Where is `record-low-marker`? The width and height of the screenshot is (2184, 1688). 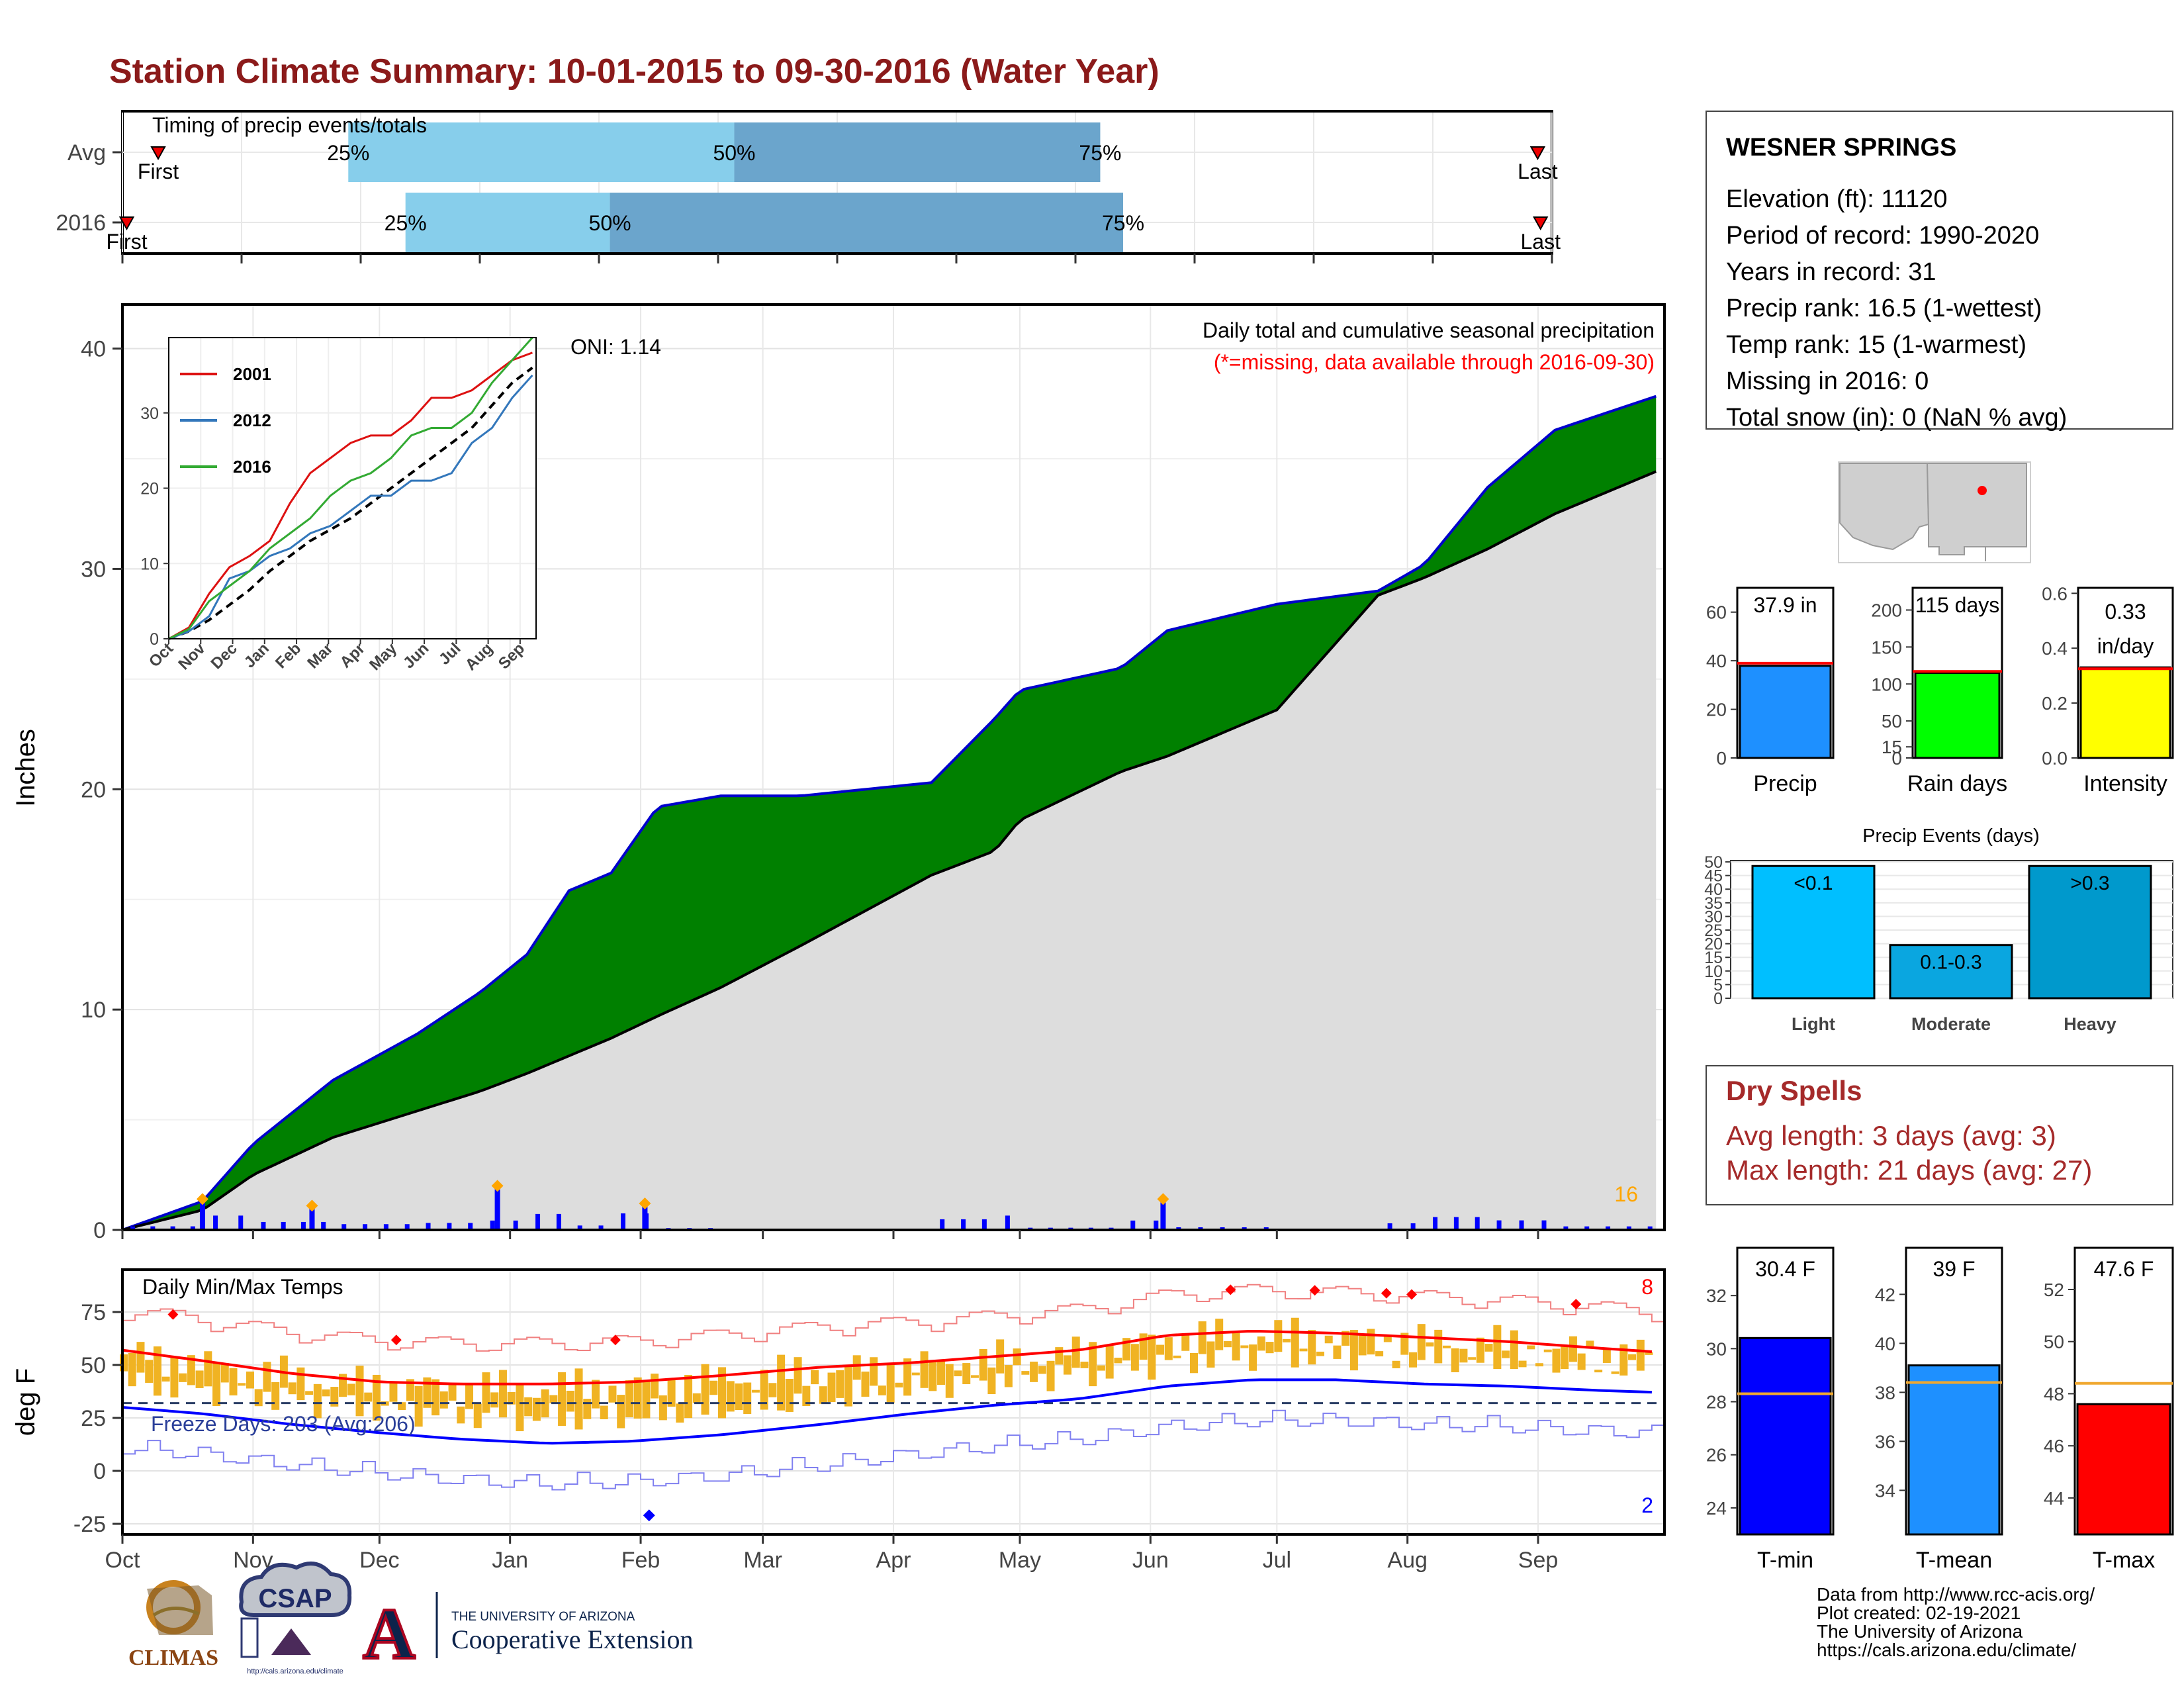
record-low-marker is located at coordinates (649, 1515).